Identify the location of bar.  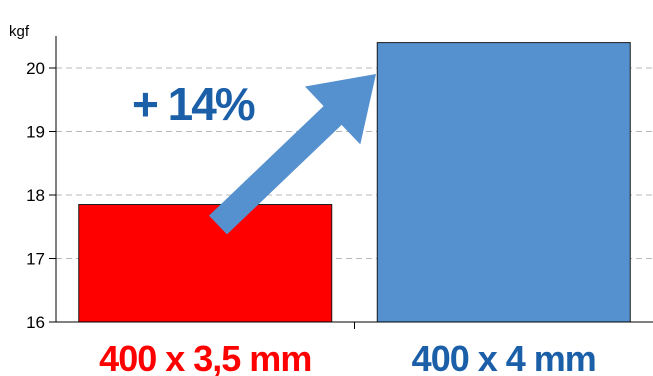
(205, 263).